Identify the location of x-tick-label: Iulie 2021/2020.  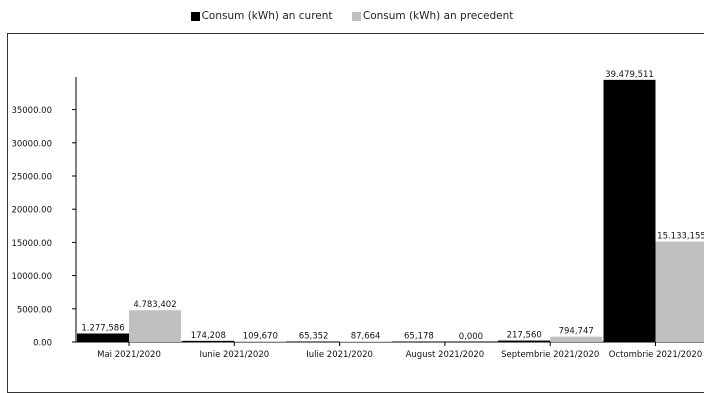
(339, 355).